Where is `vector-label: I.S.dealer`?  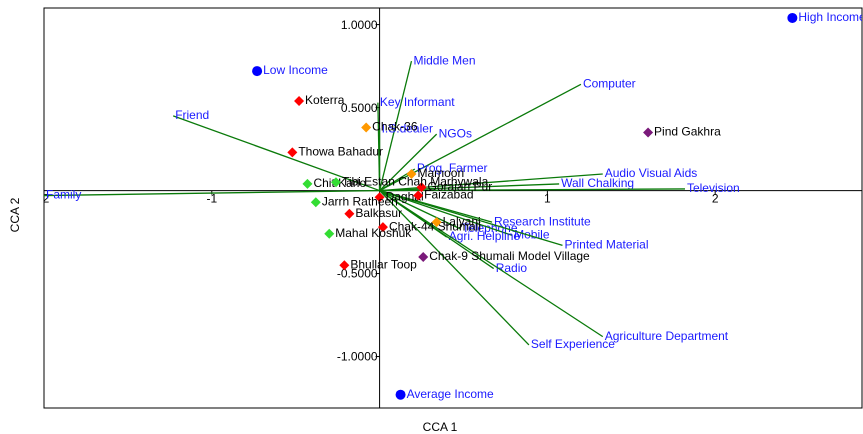 vector-label: I.S.dealer is located at coordinates (407, 128).